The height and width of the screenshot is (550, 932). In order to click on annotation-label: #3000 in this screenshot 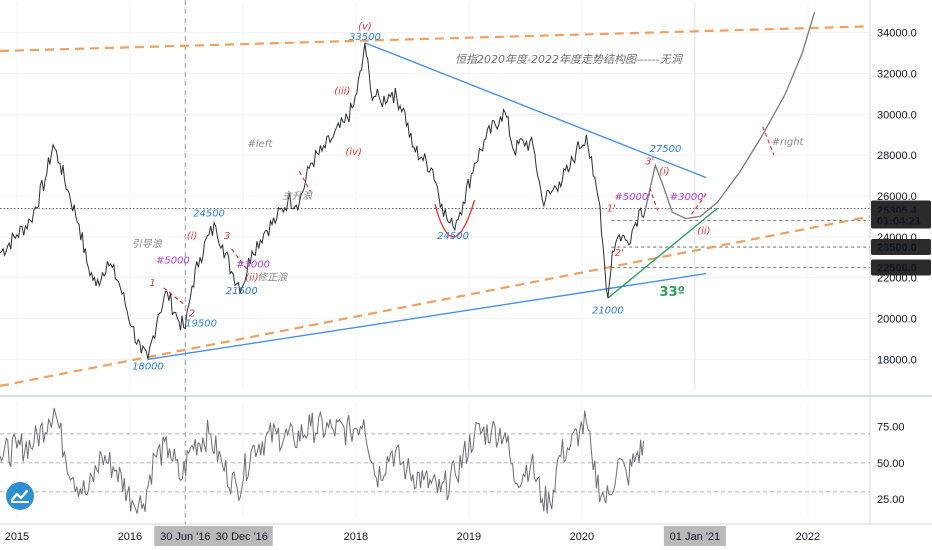, I will do `click(253, 264)`.